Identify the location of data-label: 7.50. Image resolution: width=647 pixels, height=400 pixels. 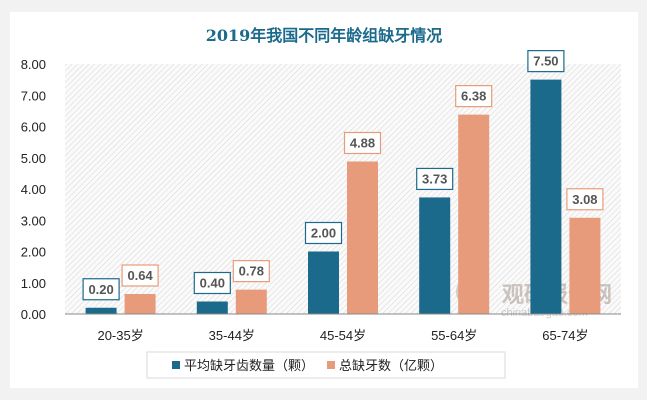
(545, 61).